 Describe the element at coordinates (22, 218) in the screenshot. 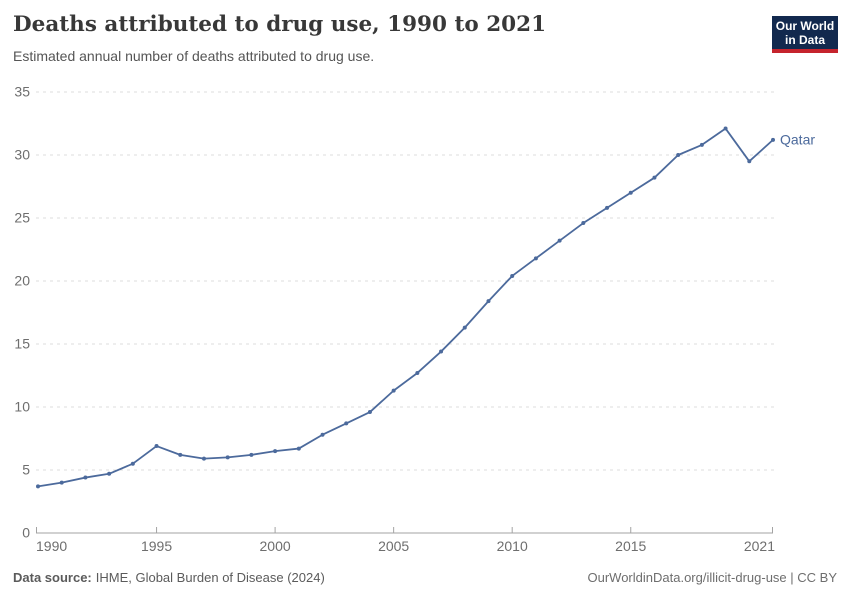

I see `y-axis-tick-label: 25` at that location.